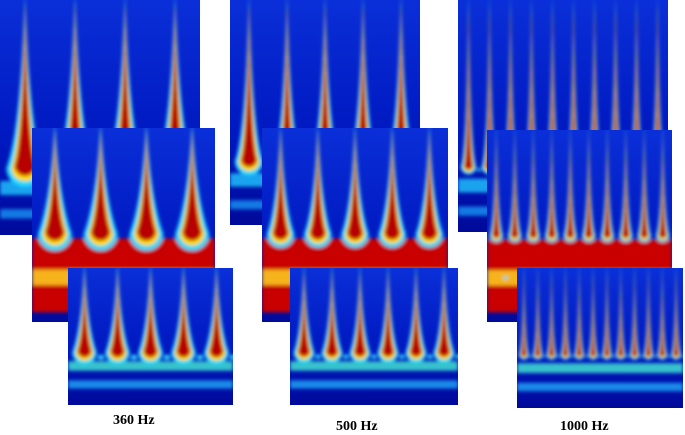 The image size is (685, 435). What do you see at coordinates (357, 426) in the screenshot?
I see `frequency-label: 500 Hz` at bounding box center [357, 426].